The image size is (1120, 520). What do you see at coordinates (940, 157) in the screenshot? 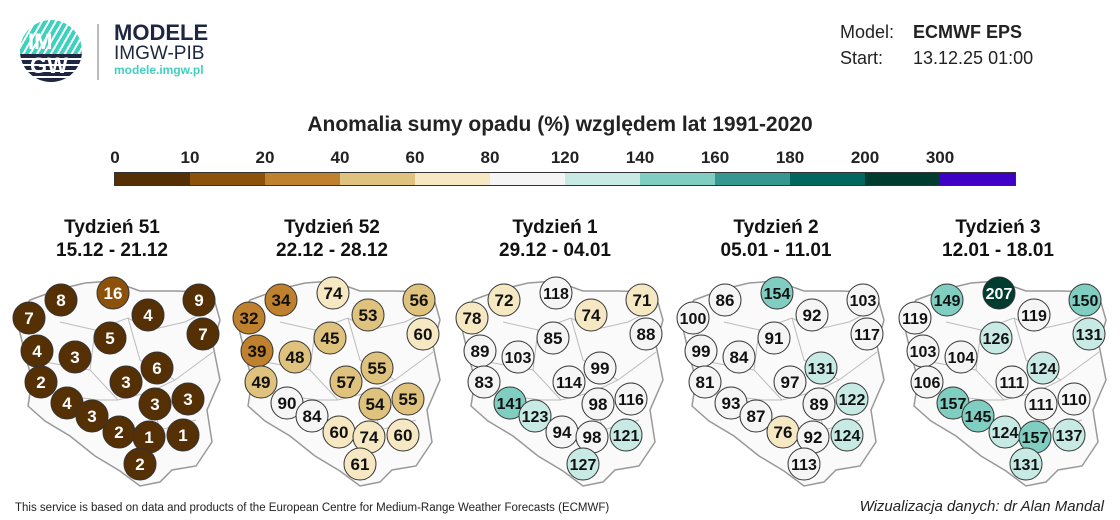
I see `colorbar-tick-label: 300` at bounding box center [940, 157].